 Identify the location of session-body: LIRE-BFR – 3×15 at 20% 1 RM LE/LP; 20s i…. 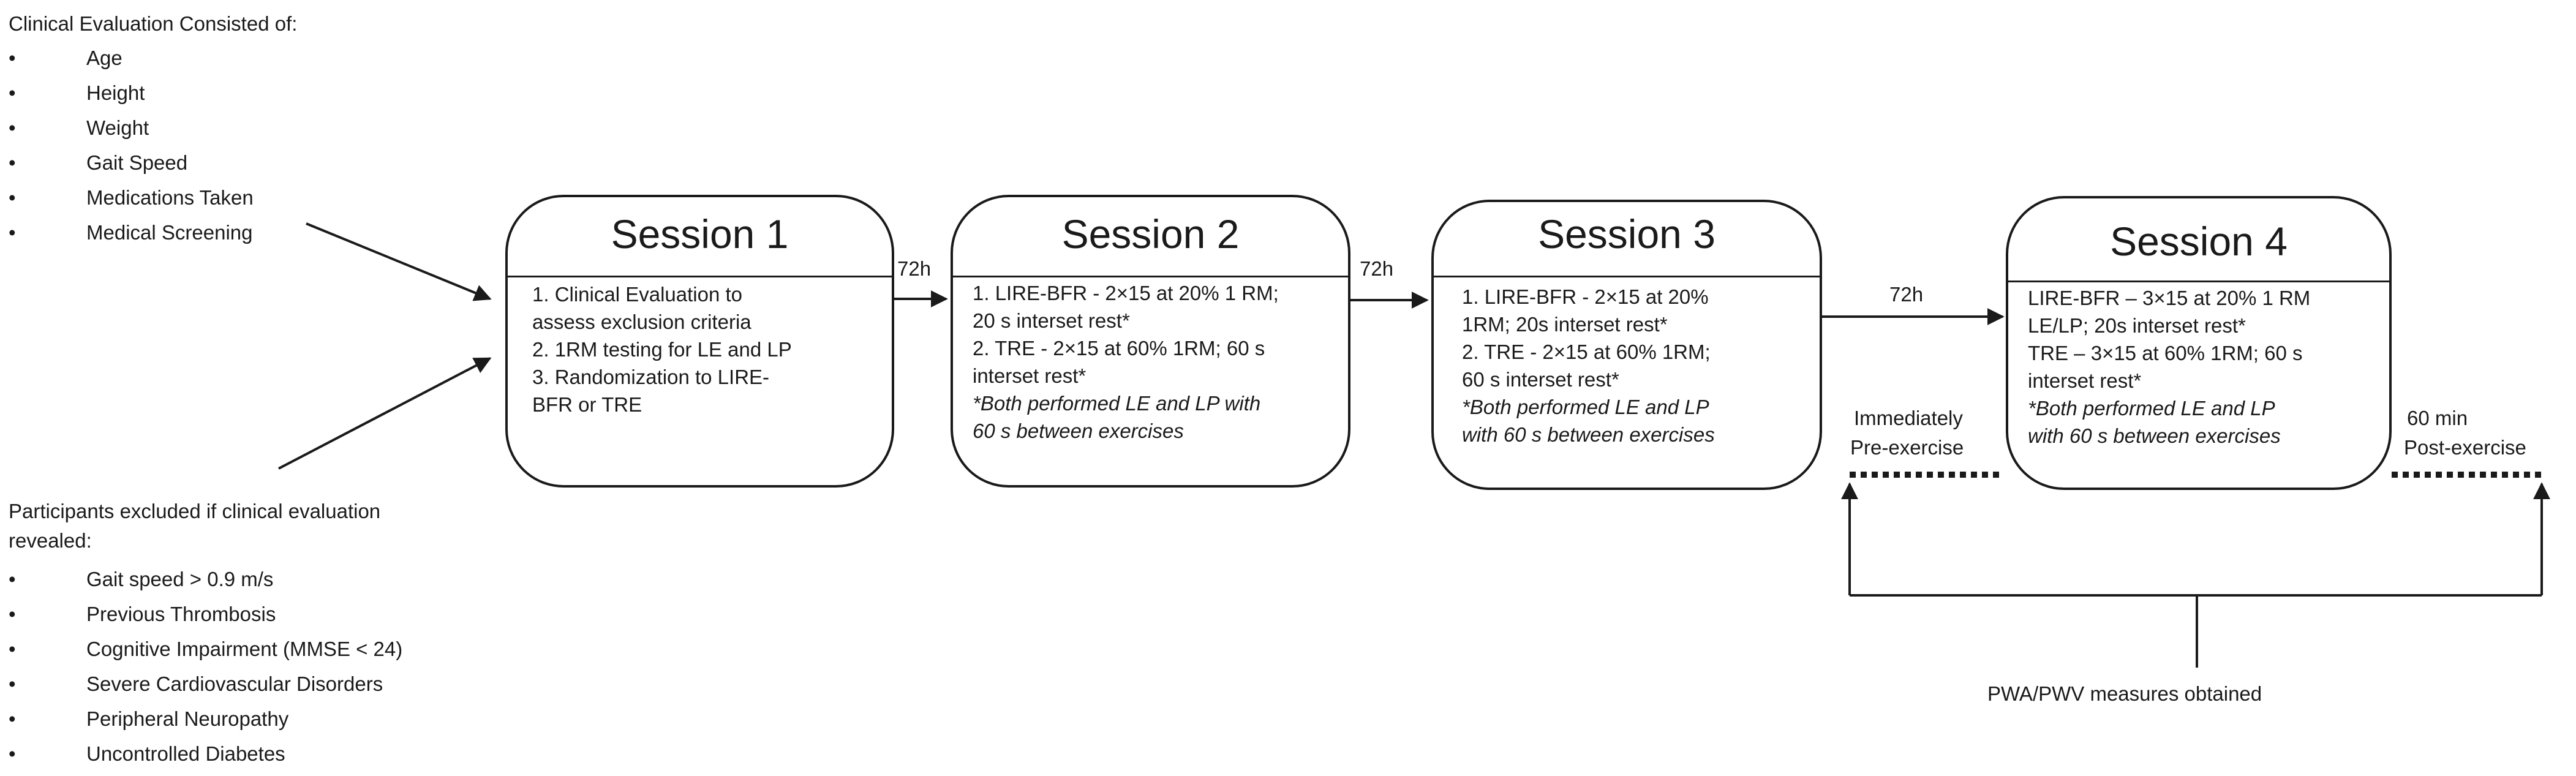
(2169, 367).